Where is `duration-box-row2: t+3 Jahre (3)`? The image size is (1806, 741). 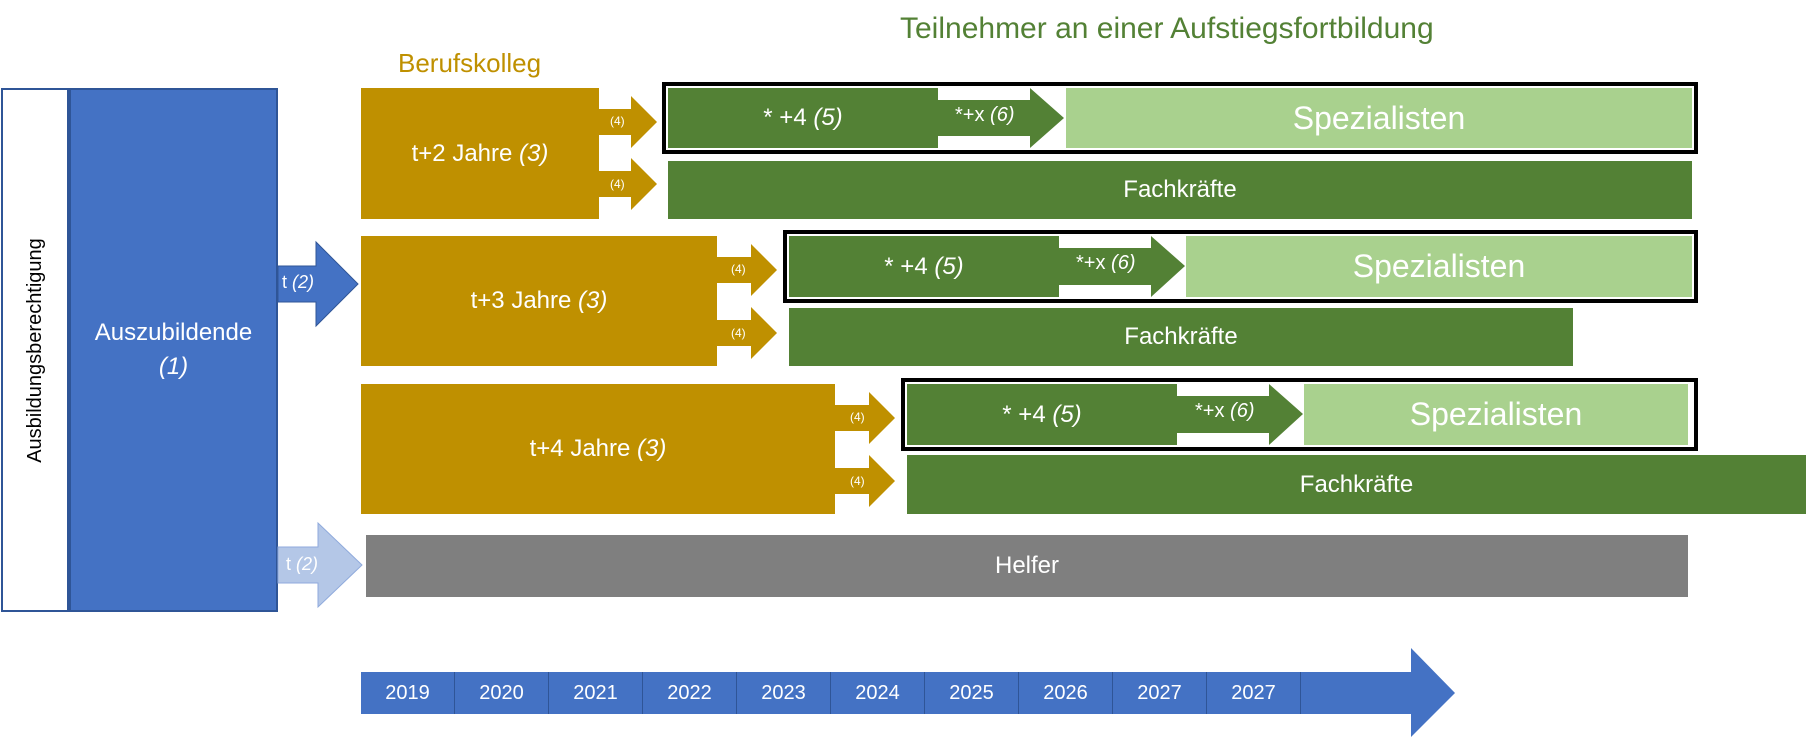 duration-box-row2: t+3 Jahre (3) is located at coordinates (539, 301).